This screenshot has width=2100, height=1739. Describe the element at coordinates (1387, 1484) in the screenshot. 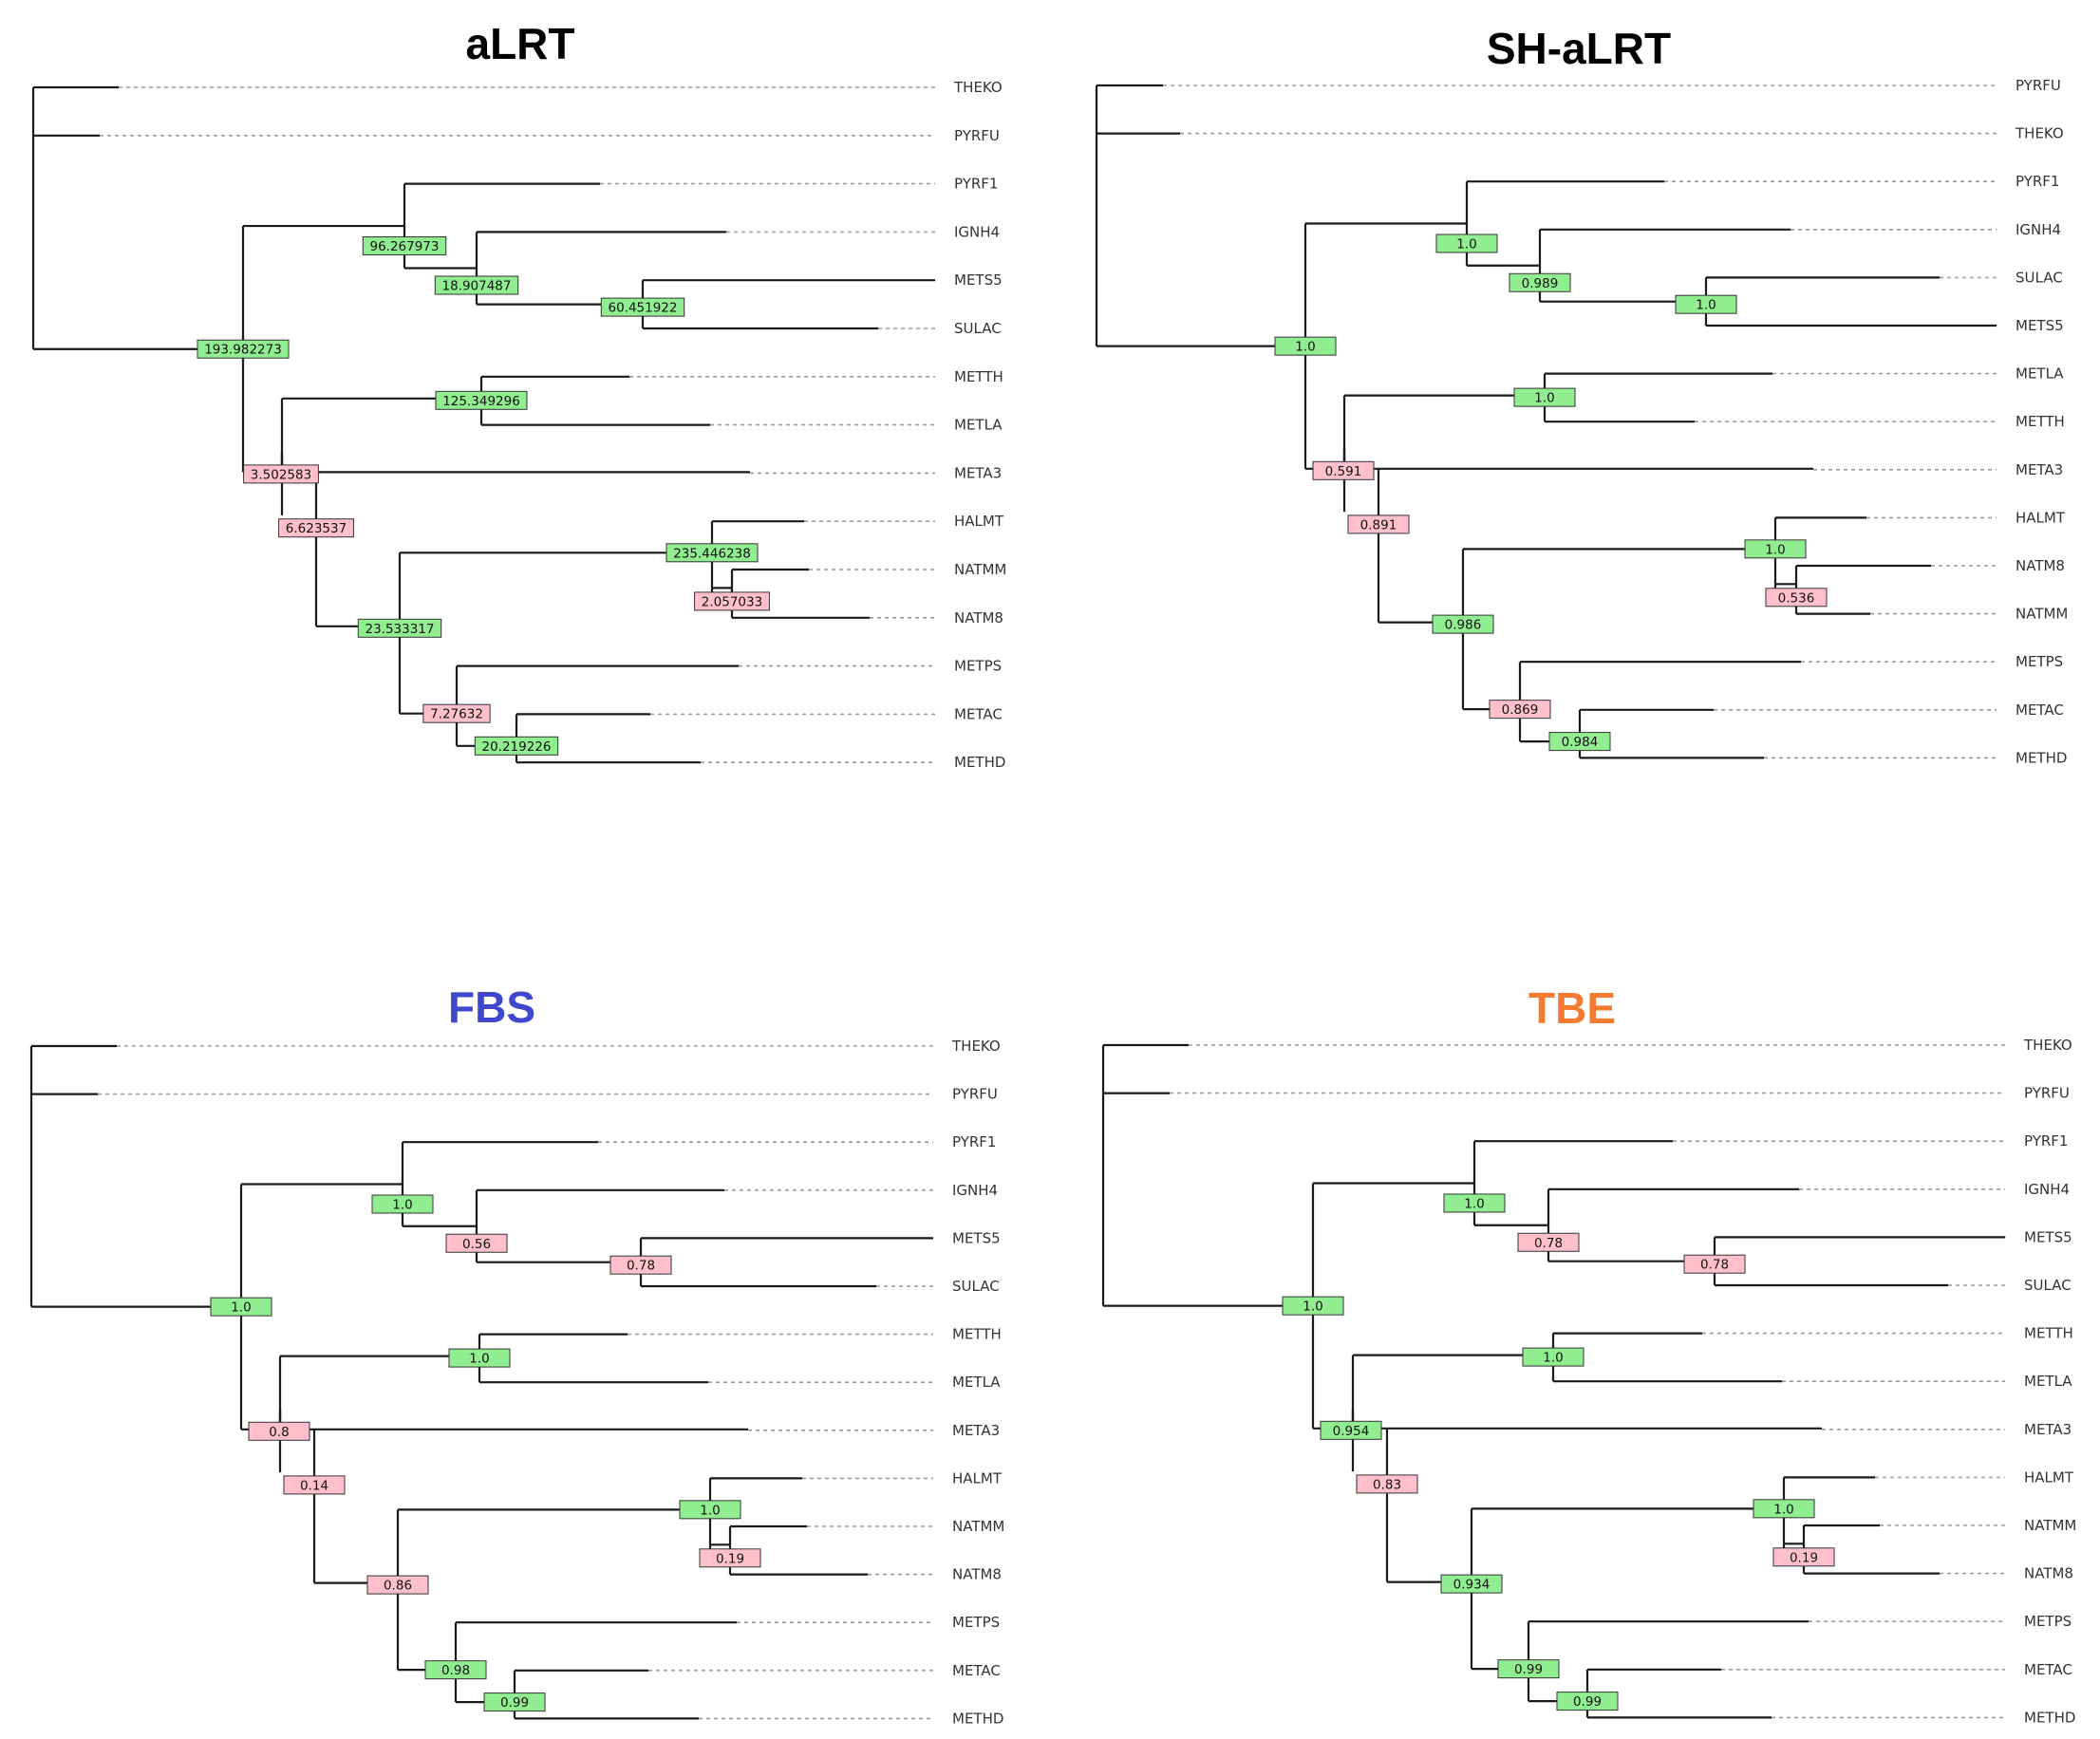

I see `support-value: 0.83` at that location.